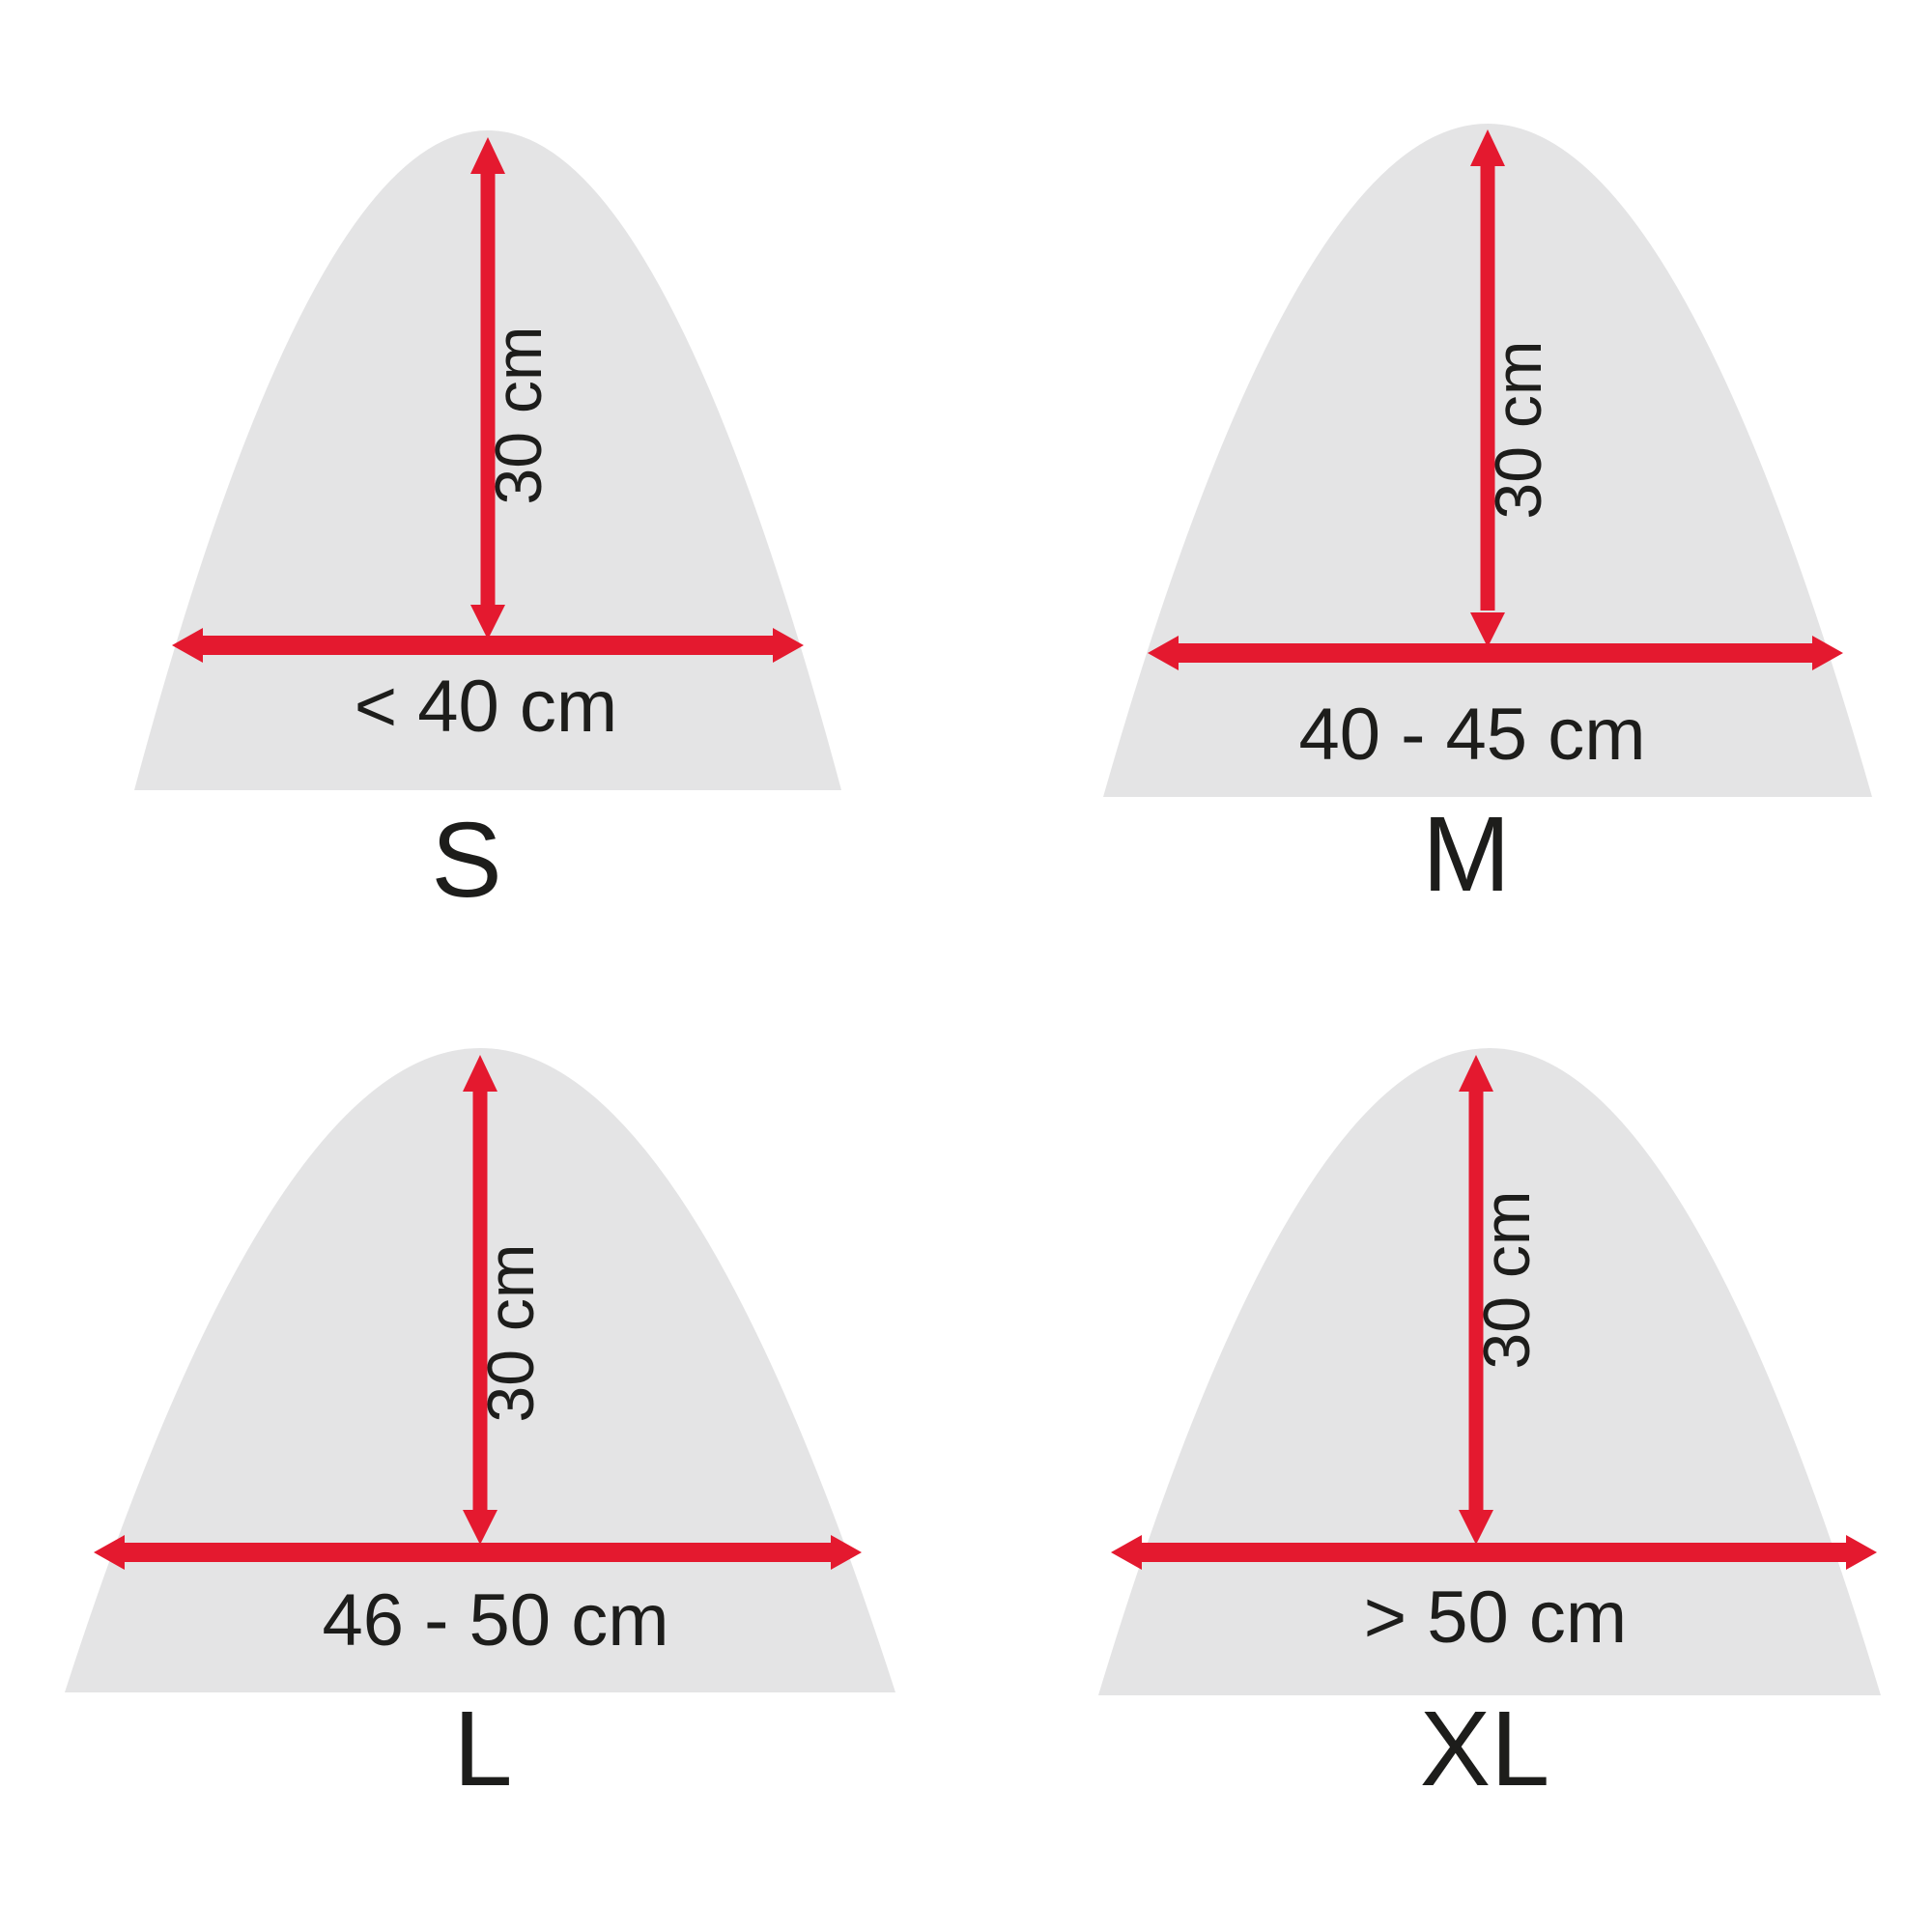 This screenshot has height=1932, width=1932. Describe the element at coordinates (482, 1749) in the screenshot. I see `size-label: L` at that location.